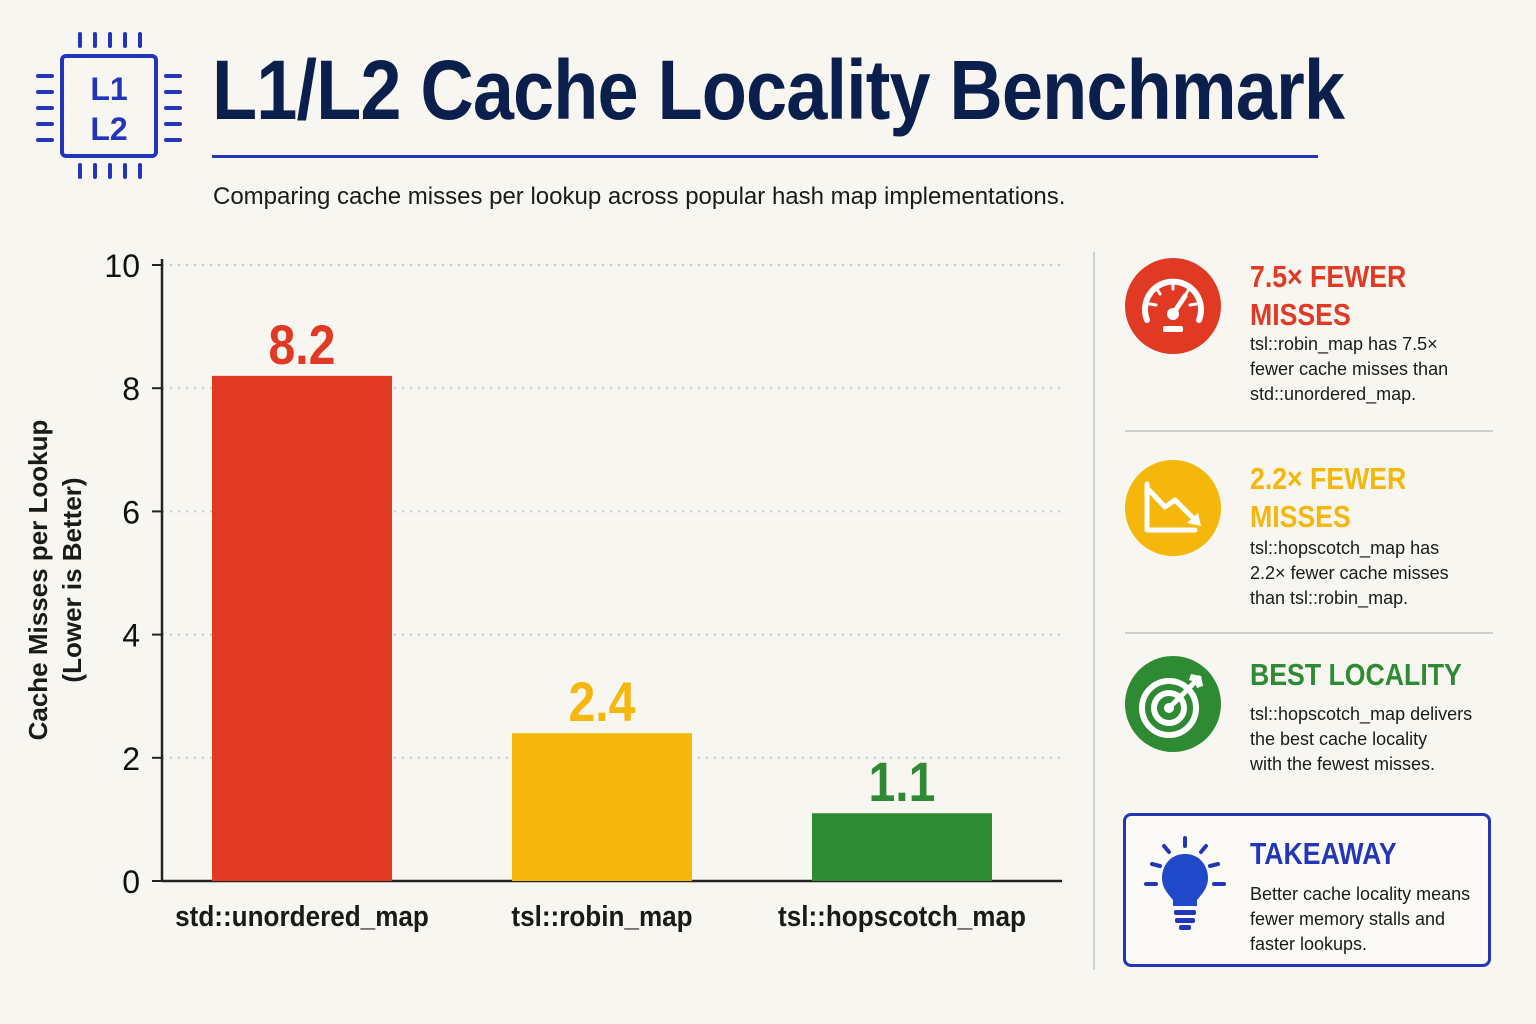 The image size is (1536, 1024). What do you see at coordinates (302, 346) in the screenshot?
I see `bar-value-label: 8.2` at bounding box center [302, 346].